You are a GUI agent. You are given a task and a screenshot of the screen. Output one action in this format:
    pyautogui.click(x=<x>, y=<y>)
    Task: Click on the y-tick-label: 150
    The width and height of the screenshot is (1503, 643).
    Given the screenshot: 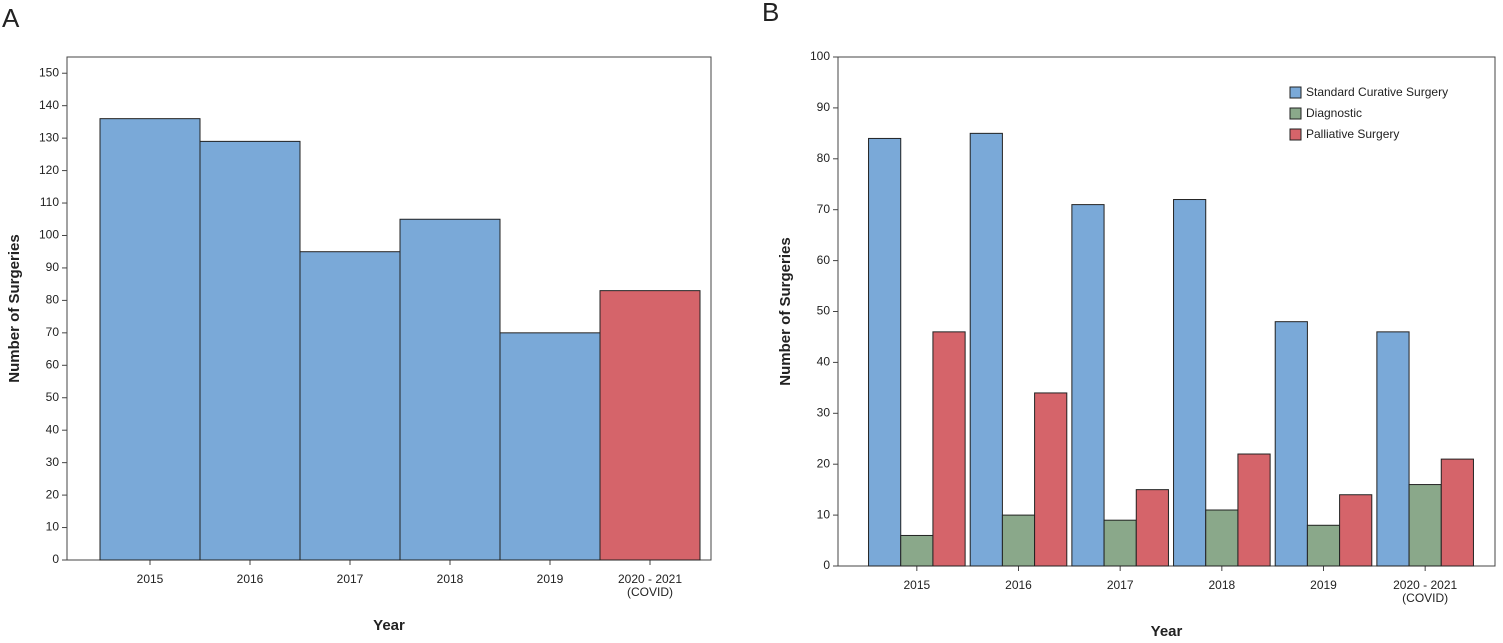 What is the action you would take?
    pyautogui.click(x=49, y=72)
    